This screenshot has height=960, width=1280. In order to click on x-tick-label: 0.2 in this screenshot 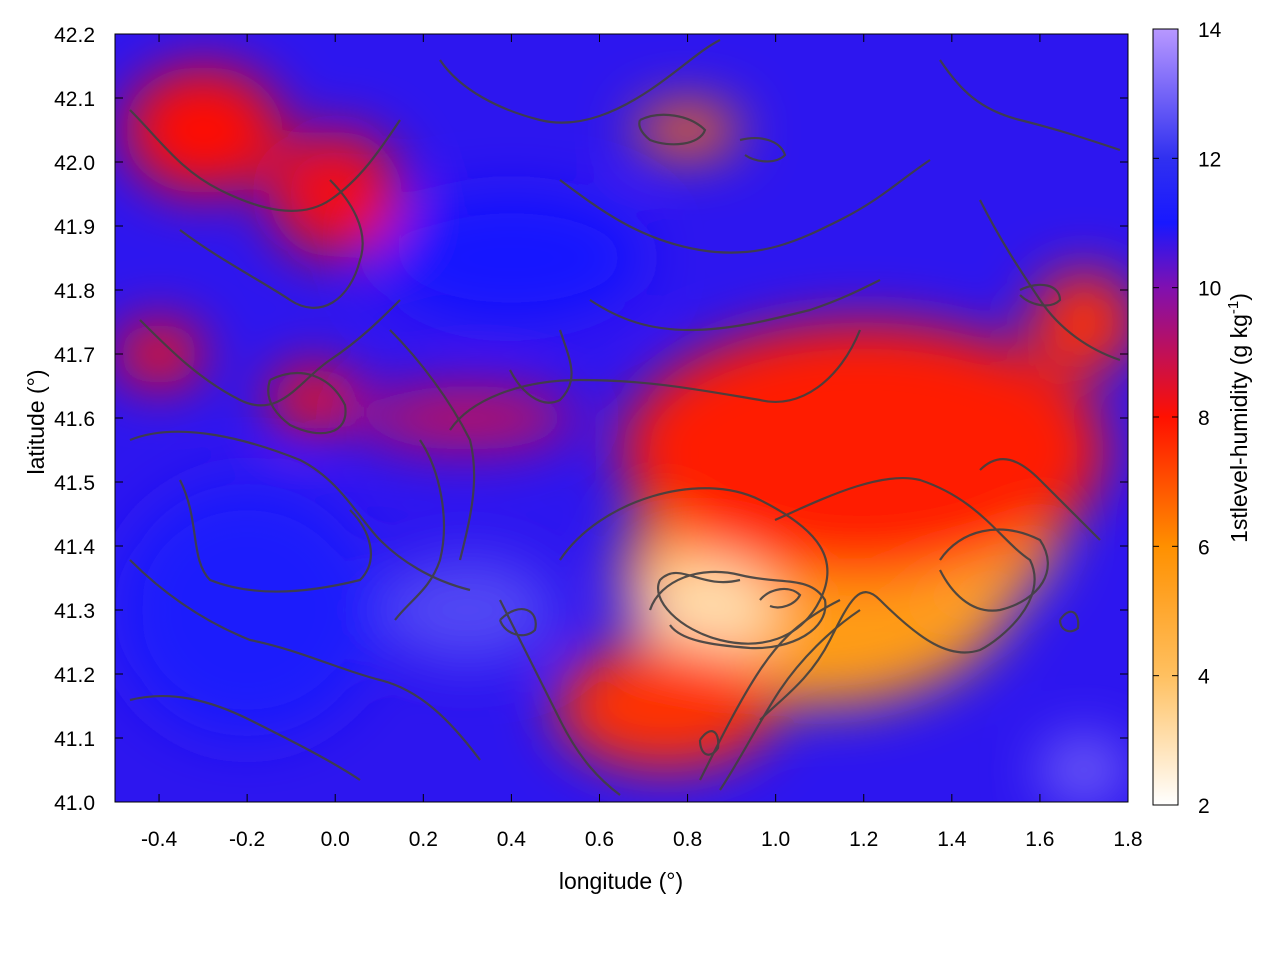, I will do `click(423, 839)`.